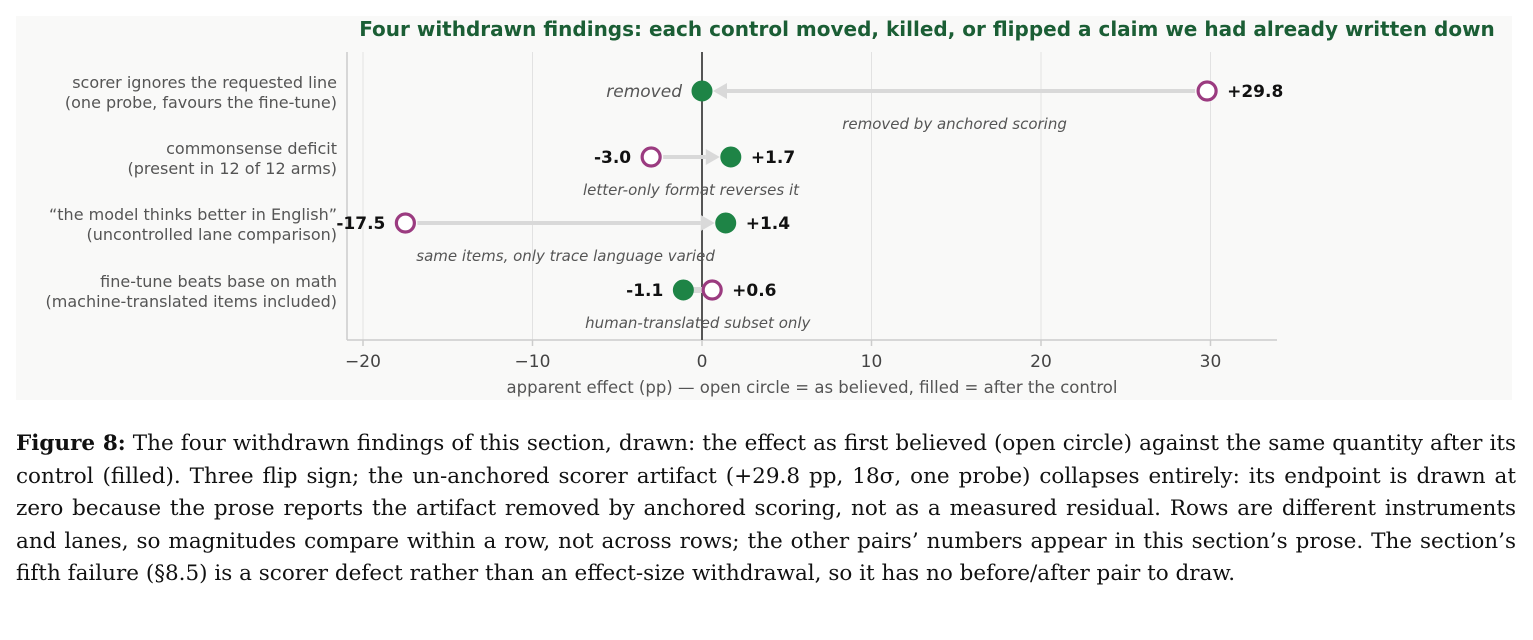  Describe the element at coordinates (698, 323) in the screenshot. I see `row-annotation: human-translated subset only` at that location.